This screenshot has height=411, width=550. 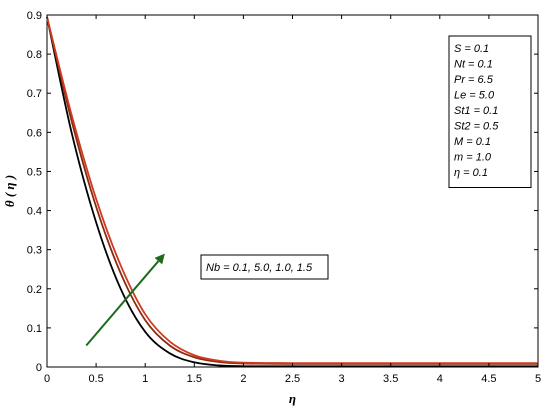 I want to click on parameter-line: S = 0.1, so click(x=471, y=49).